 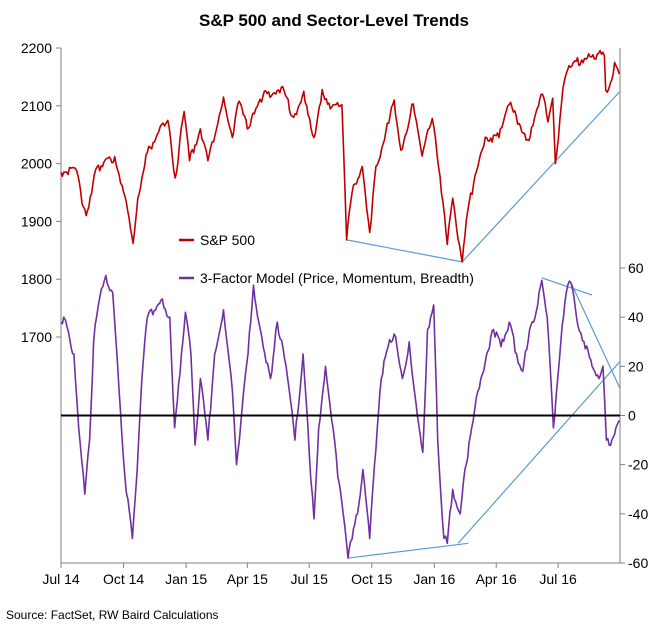 I want to click on left-tick-label: 2100, so click(x=36, y=106).